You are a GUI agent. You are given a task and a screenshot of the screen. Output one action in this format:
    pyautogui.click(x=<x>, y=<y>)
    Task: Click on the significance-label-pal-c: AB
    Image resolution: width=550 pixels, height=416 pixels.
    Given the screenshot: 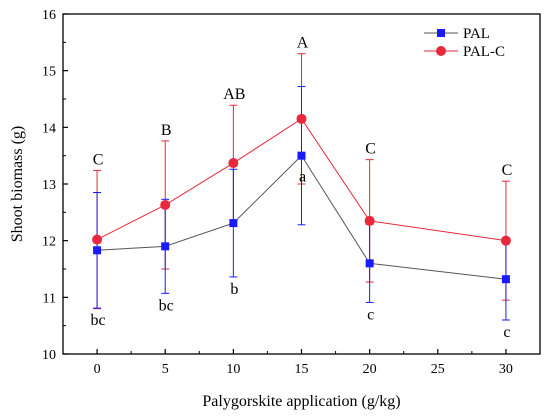 What is the action you would take?
    pyautogui.click(x=234, y=94)
    